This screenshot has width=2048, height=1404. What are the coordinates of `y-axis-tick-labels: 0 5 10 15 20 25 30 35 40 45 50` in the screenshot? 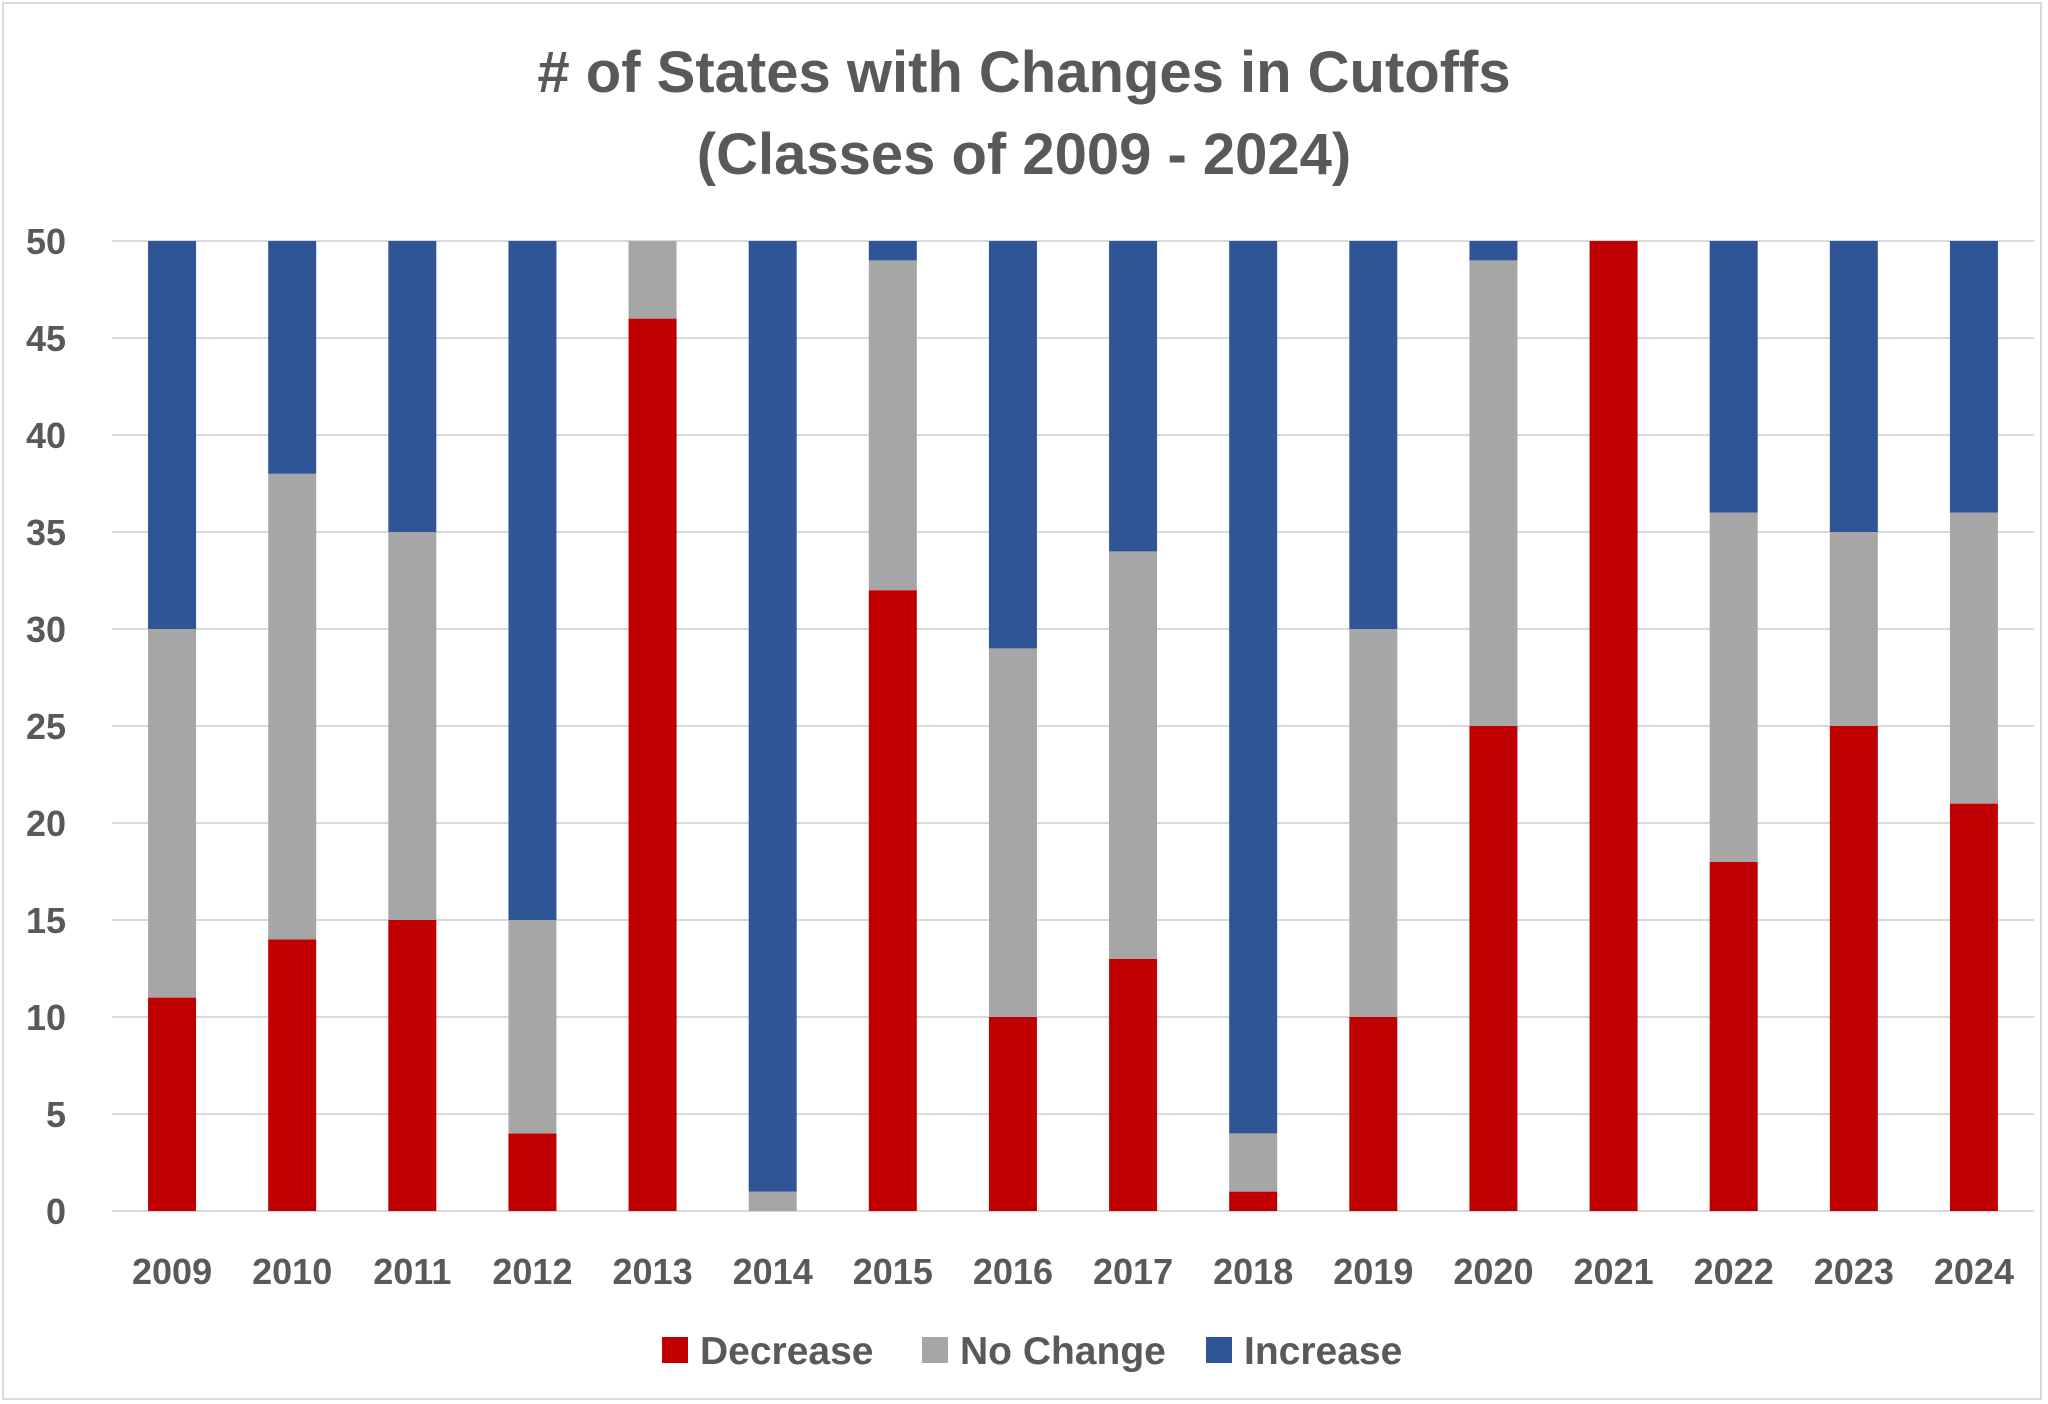 It's located at (46, 726).